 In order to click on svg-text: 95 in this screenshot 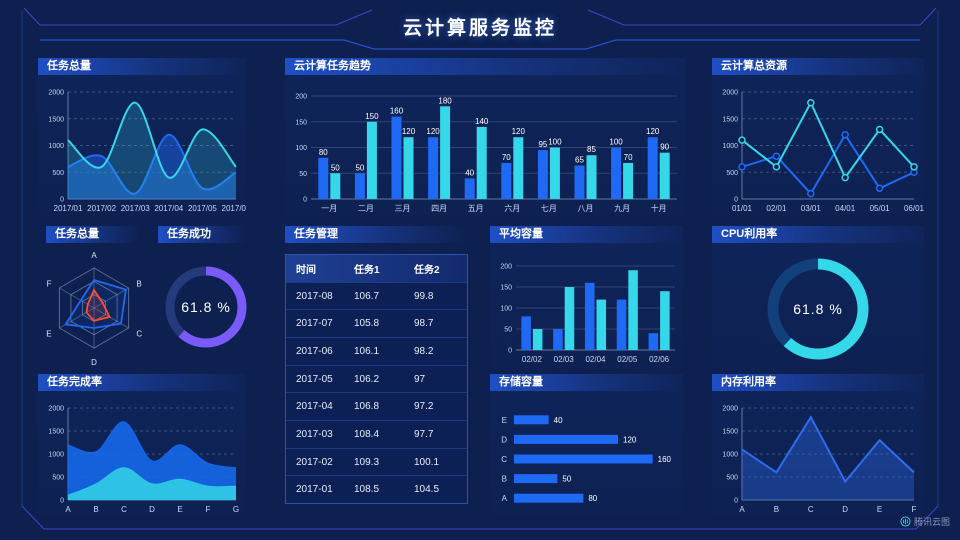, I will do `click(542, 144)`.